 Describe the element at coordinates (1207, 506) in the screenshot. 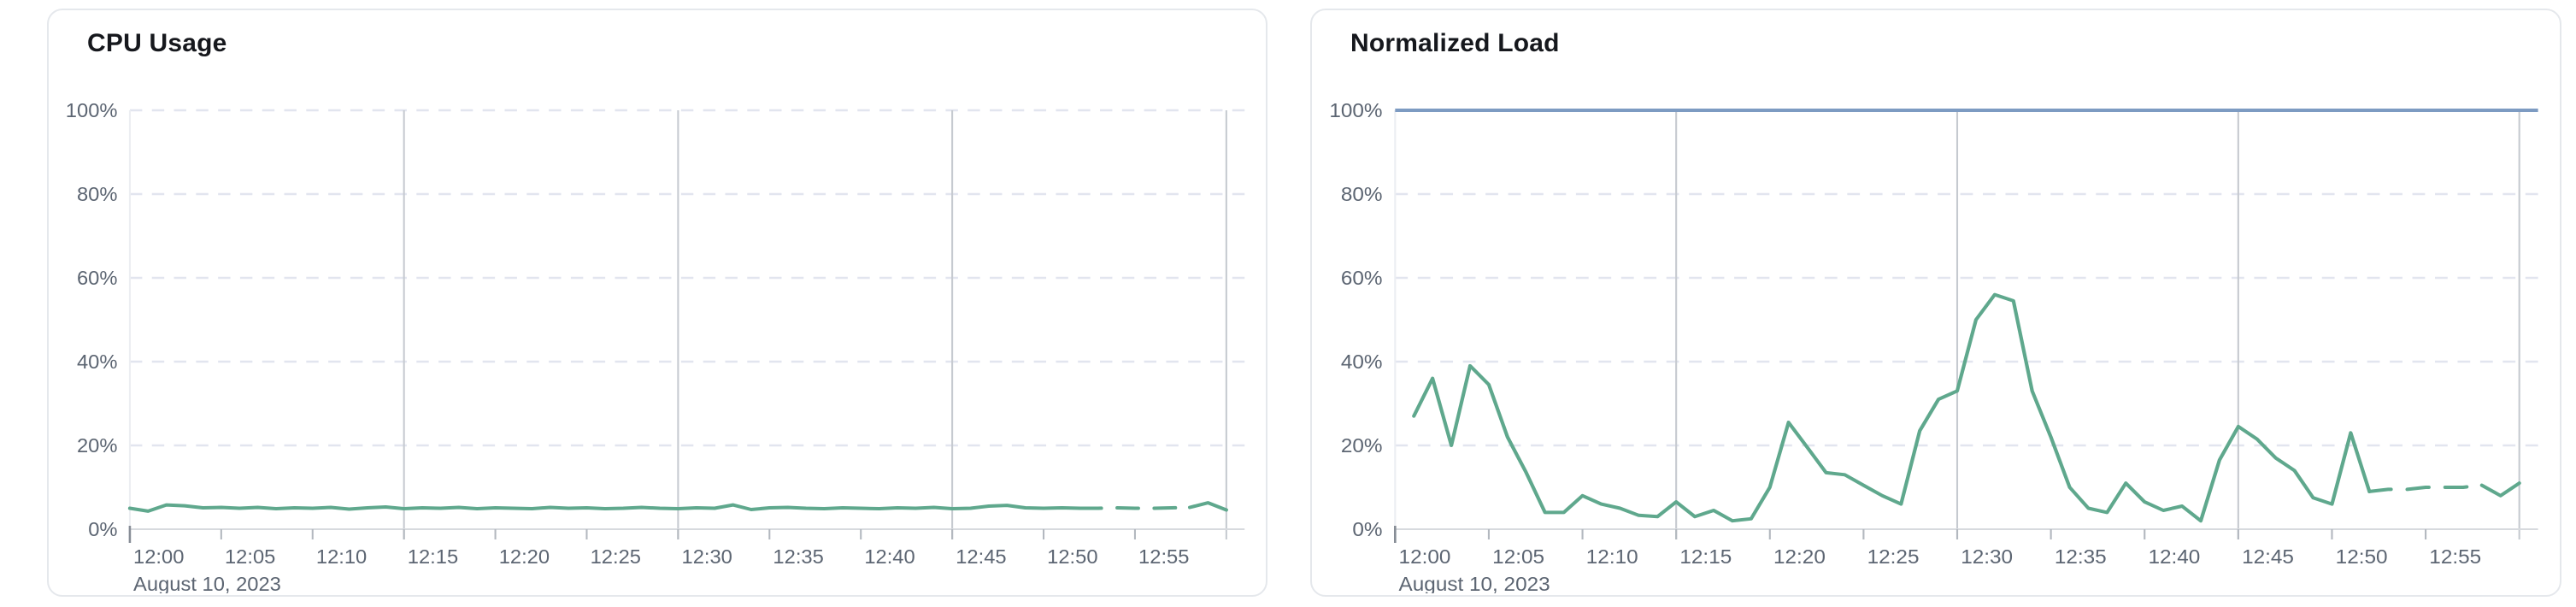

I see `cpu-usage-line-tail` at that location.